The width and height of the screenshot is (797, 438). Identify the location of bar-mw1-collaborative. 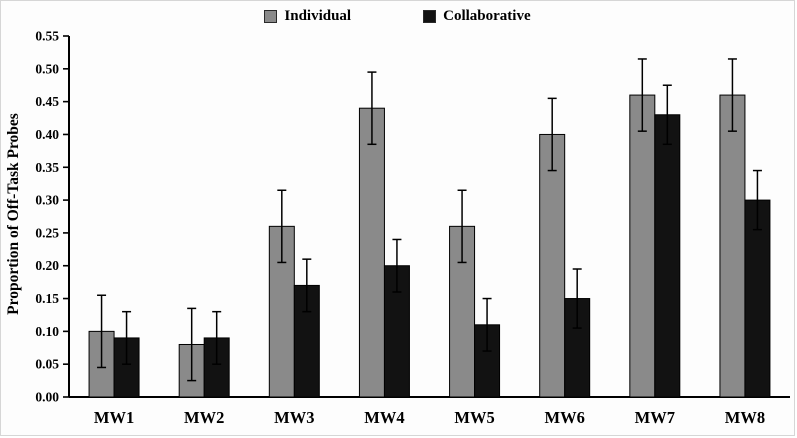
(126, 367).